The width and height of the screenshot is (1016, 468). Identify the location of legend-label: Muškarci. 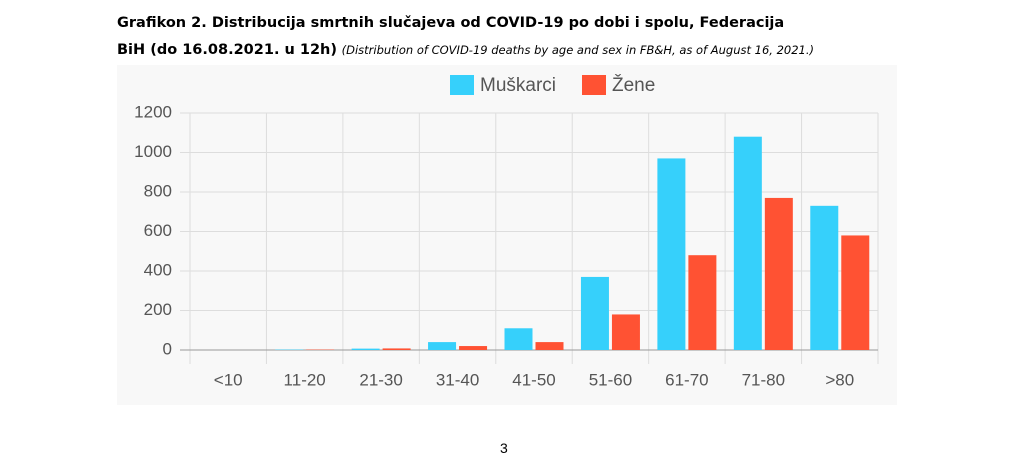
(518, 85).